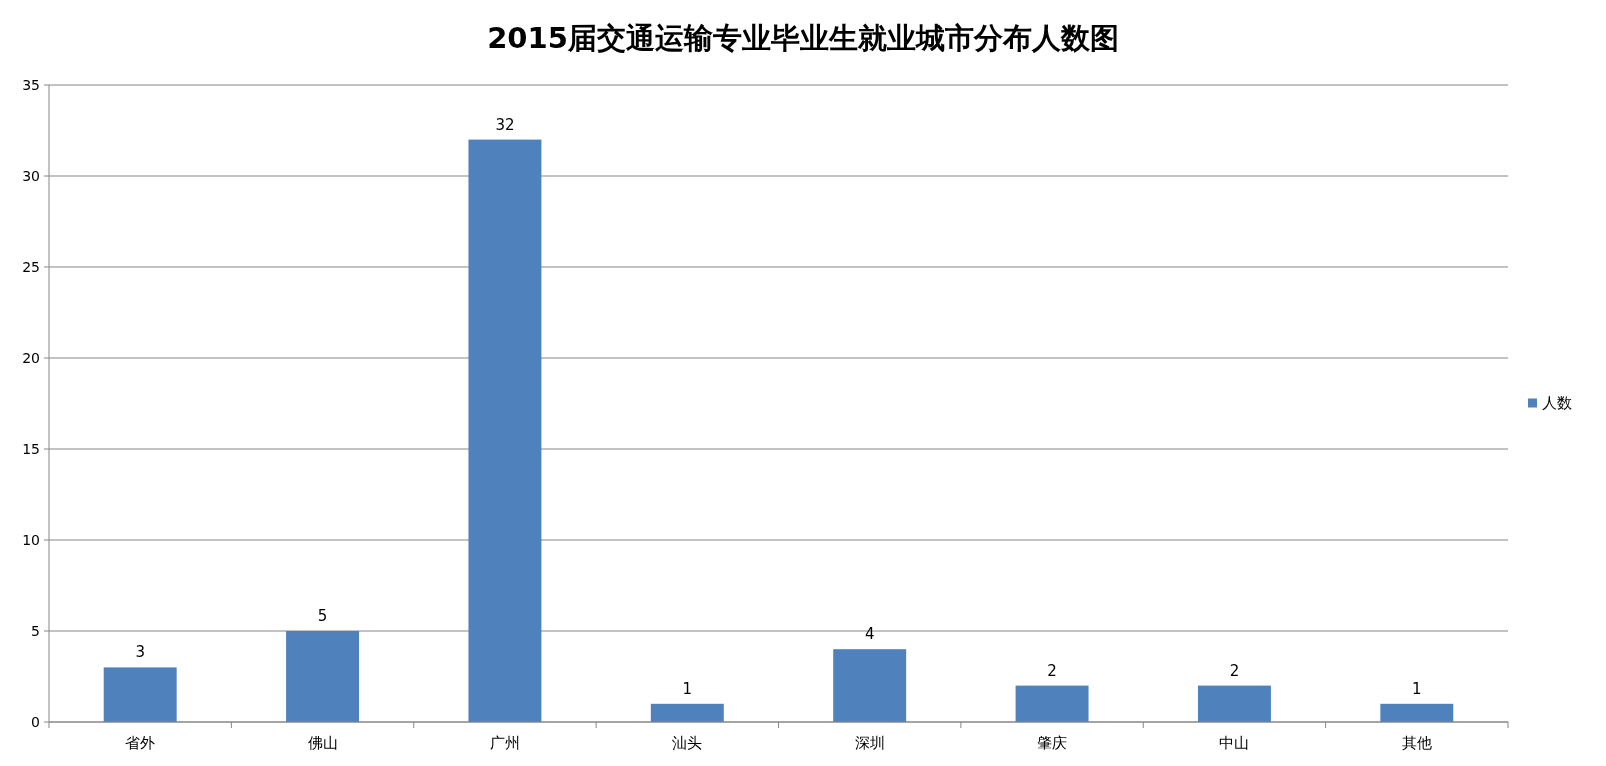 The width and height of the screenshot is (1606, 766). Describe the element at coordinates (31, 540) in the screenshot. I see `y-tick-label: 10` at that location.